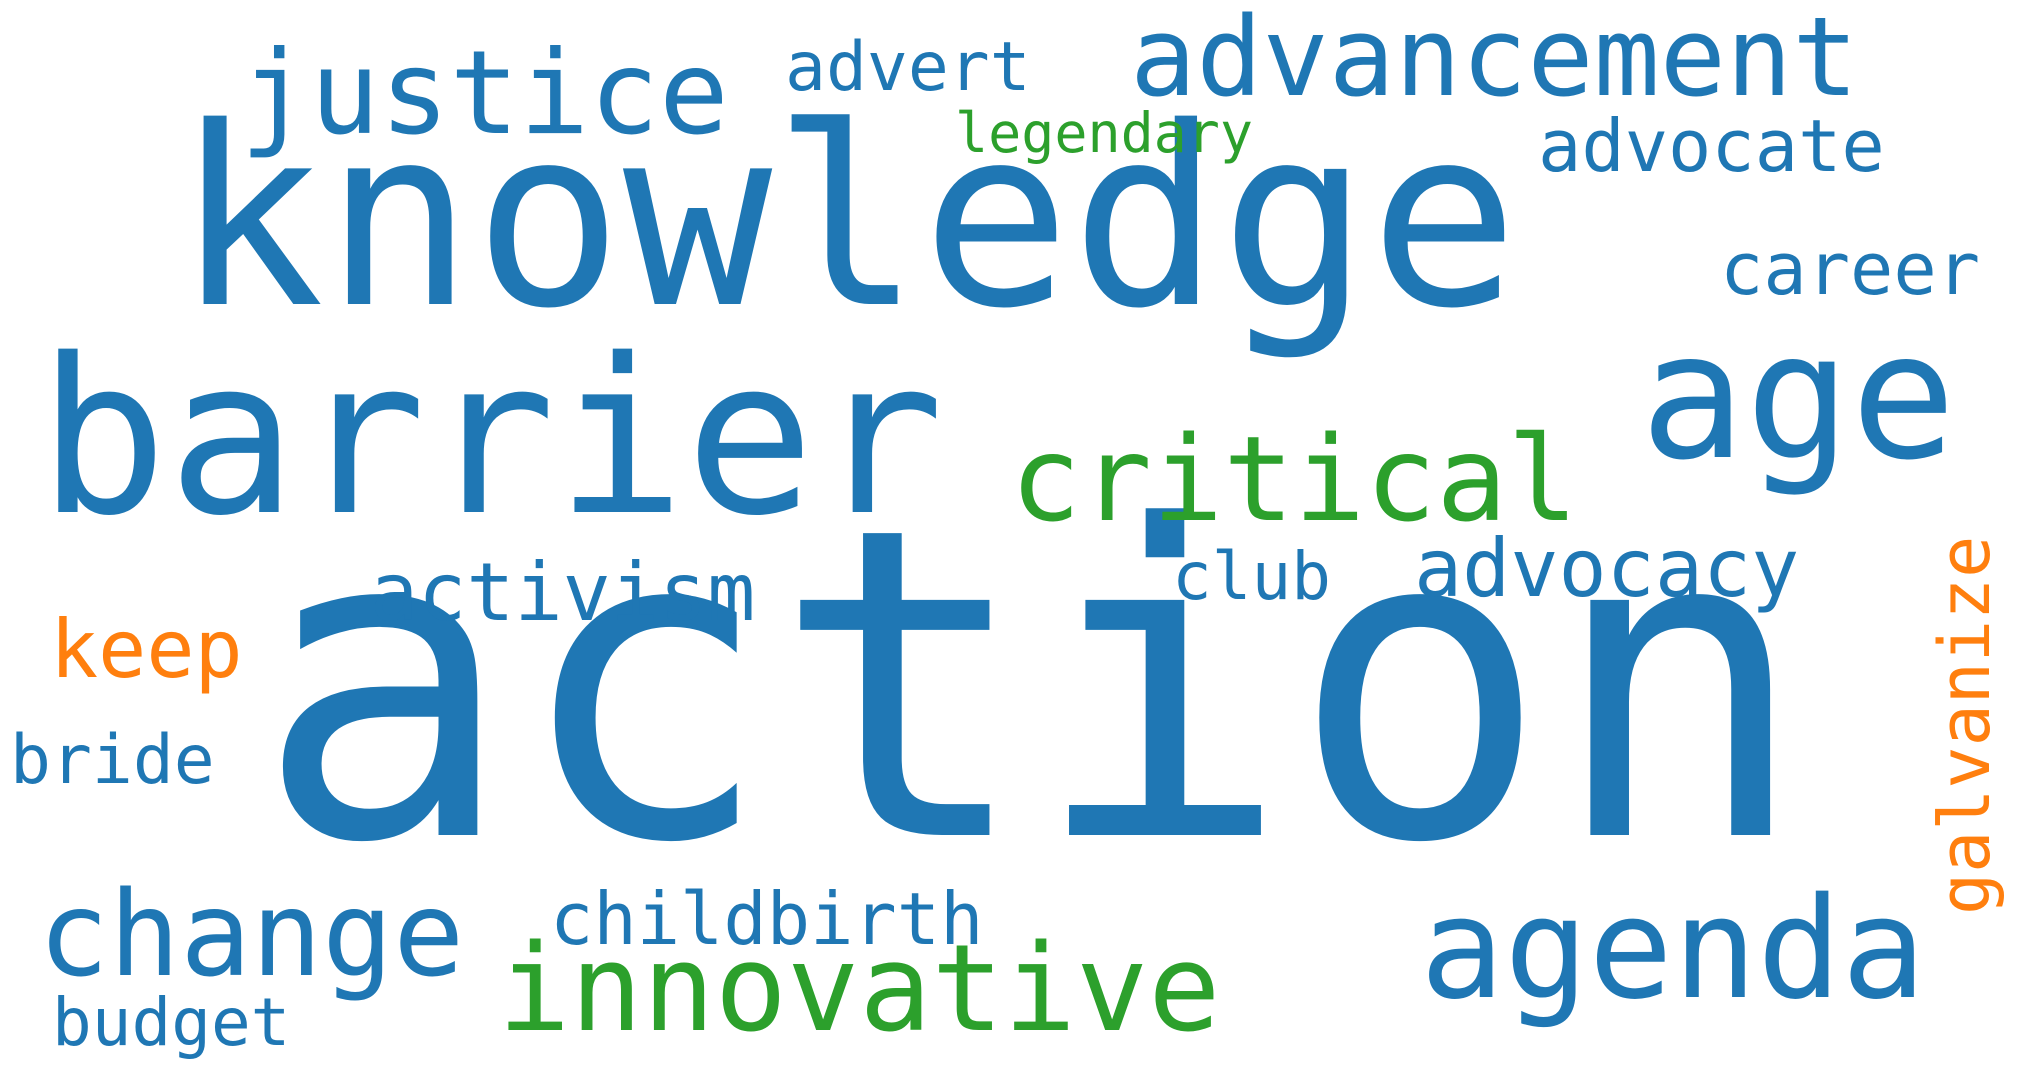 The image size is (2040, 1080). What do you see at coordinates (1251, 576) in the screenshot?
I see `word-club: club` at bounding box center [1251, 576].